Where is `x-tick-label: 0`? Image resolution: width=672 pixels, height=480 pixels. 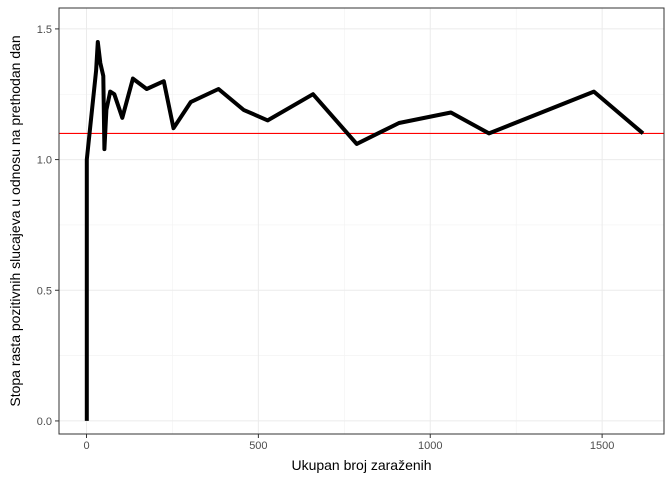 x-tick-label: 0 is located at coordinates (86, 446).